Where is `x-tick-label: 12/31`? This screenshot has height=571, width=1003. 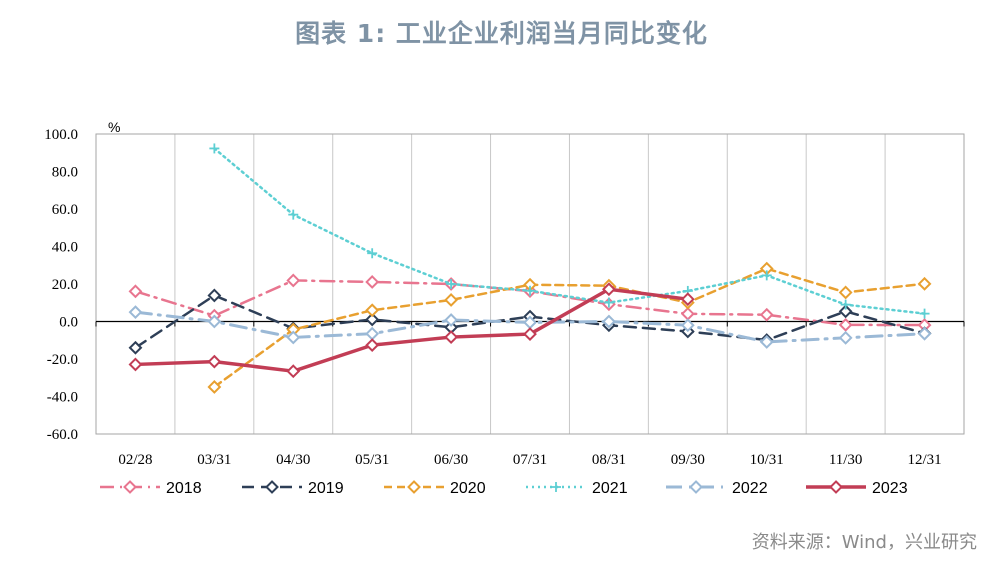 x-tick-label: 12/31 is located at coordinates (924, 460).